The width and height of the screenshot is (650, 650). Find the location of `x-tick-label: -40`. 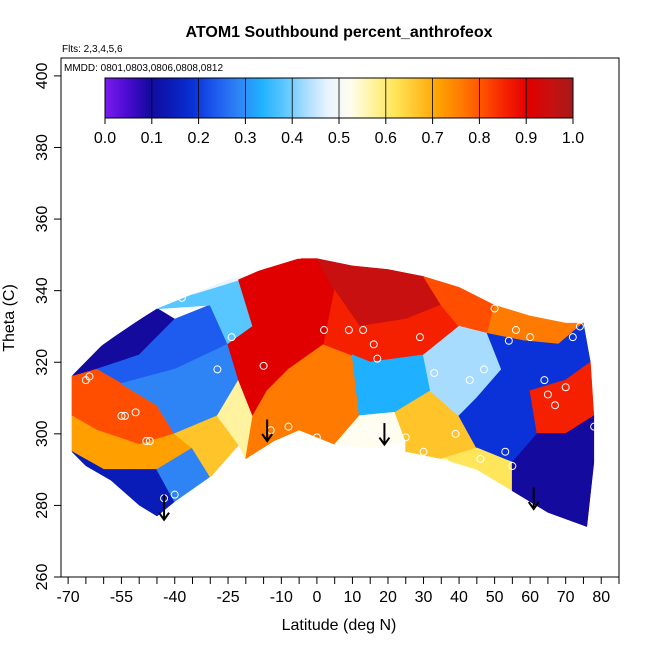

x-tick-label: -40 is located at coordinates (174, 597).